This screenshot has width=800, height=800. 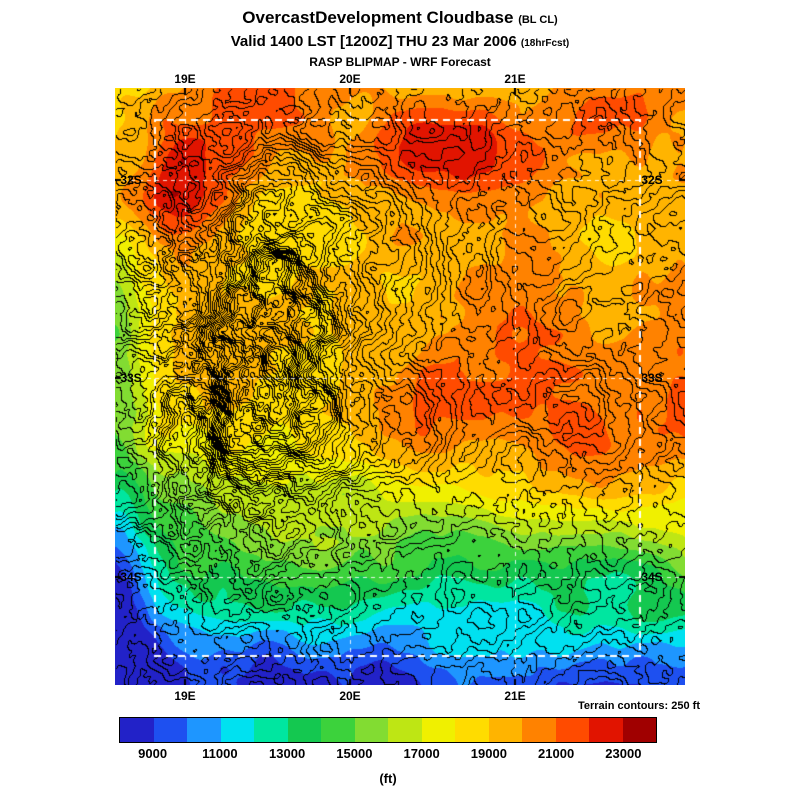 I want to click on title-note: (BL CL), so click(x=538, y=20).